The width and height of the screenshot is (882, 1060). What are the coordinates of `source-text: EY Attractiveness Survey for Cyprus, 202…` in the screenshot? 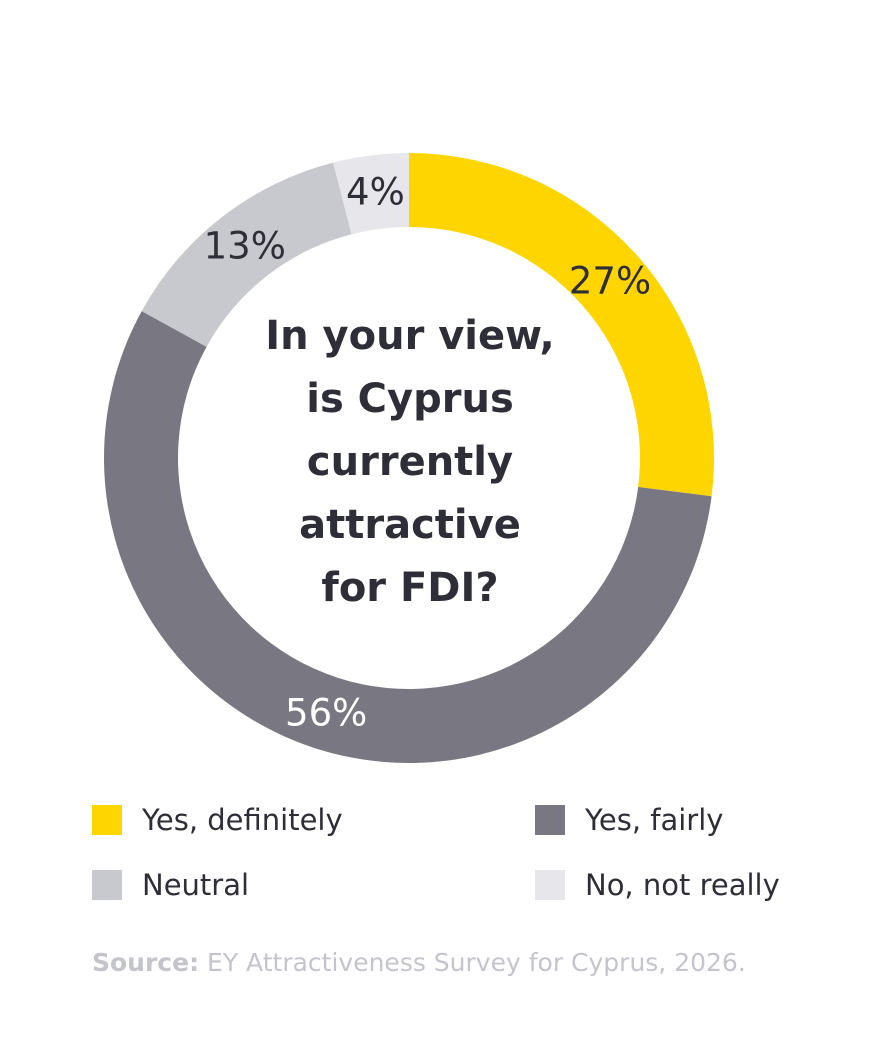 It's located at (472, 962).